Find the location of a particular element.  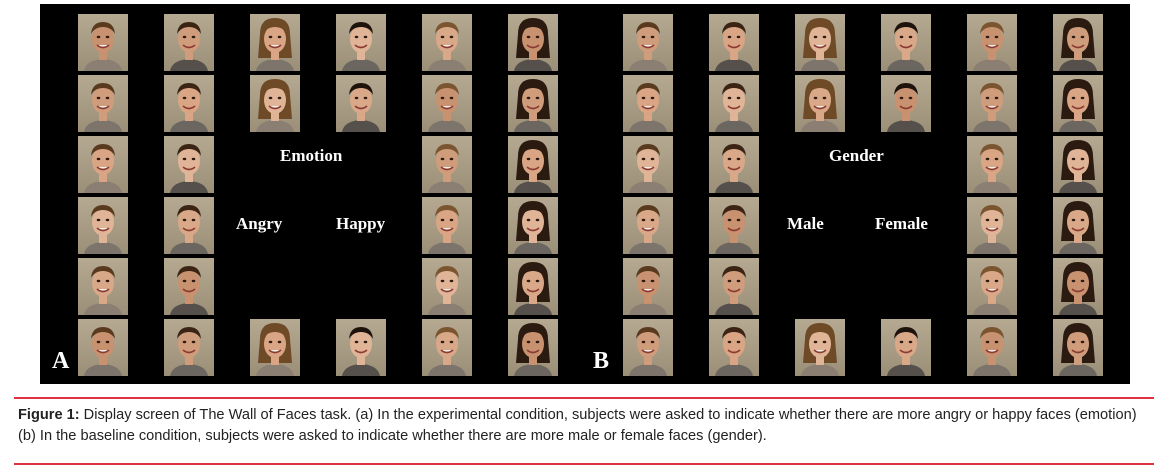

option-left-label: Angry is located at coordinates (259, 223).